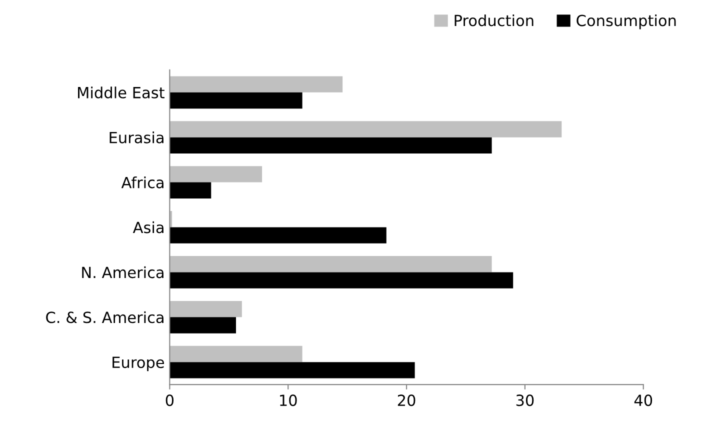  Describe the element at coordinates (137, 138) in the screenshot. I see `y-tick-label: Eurasia` at that location.